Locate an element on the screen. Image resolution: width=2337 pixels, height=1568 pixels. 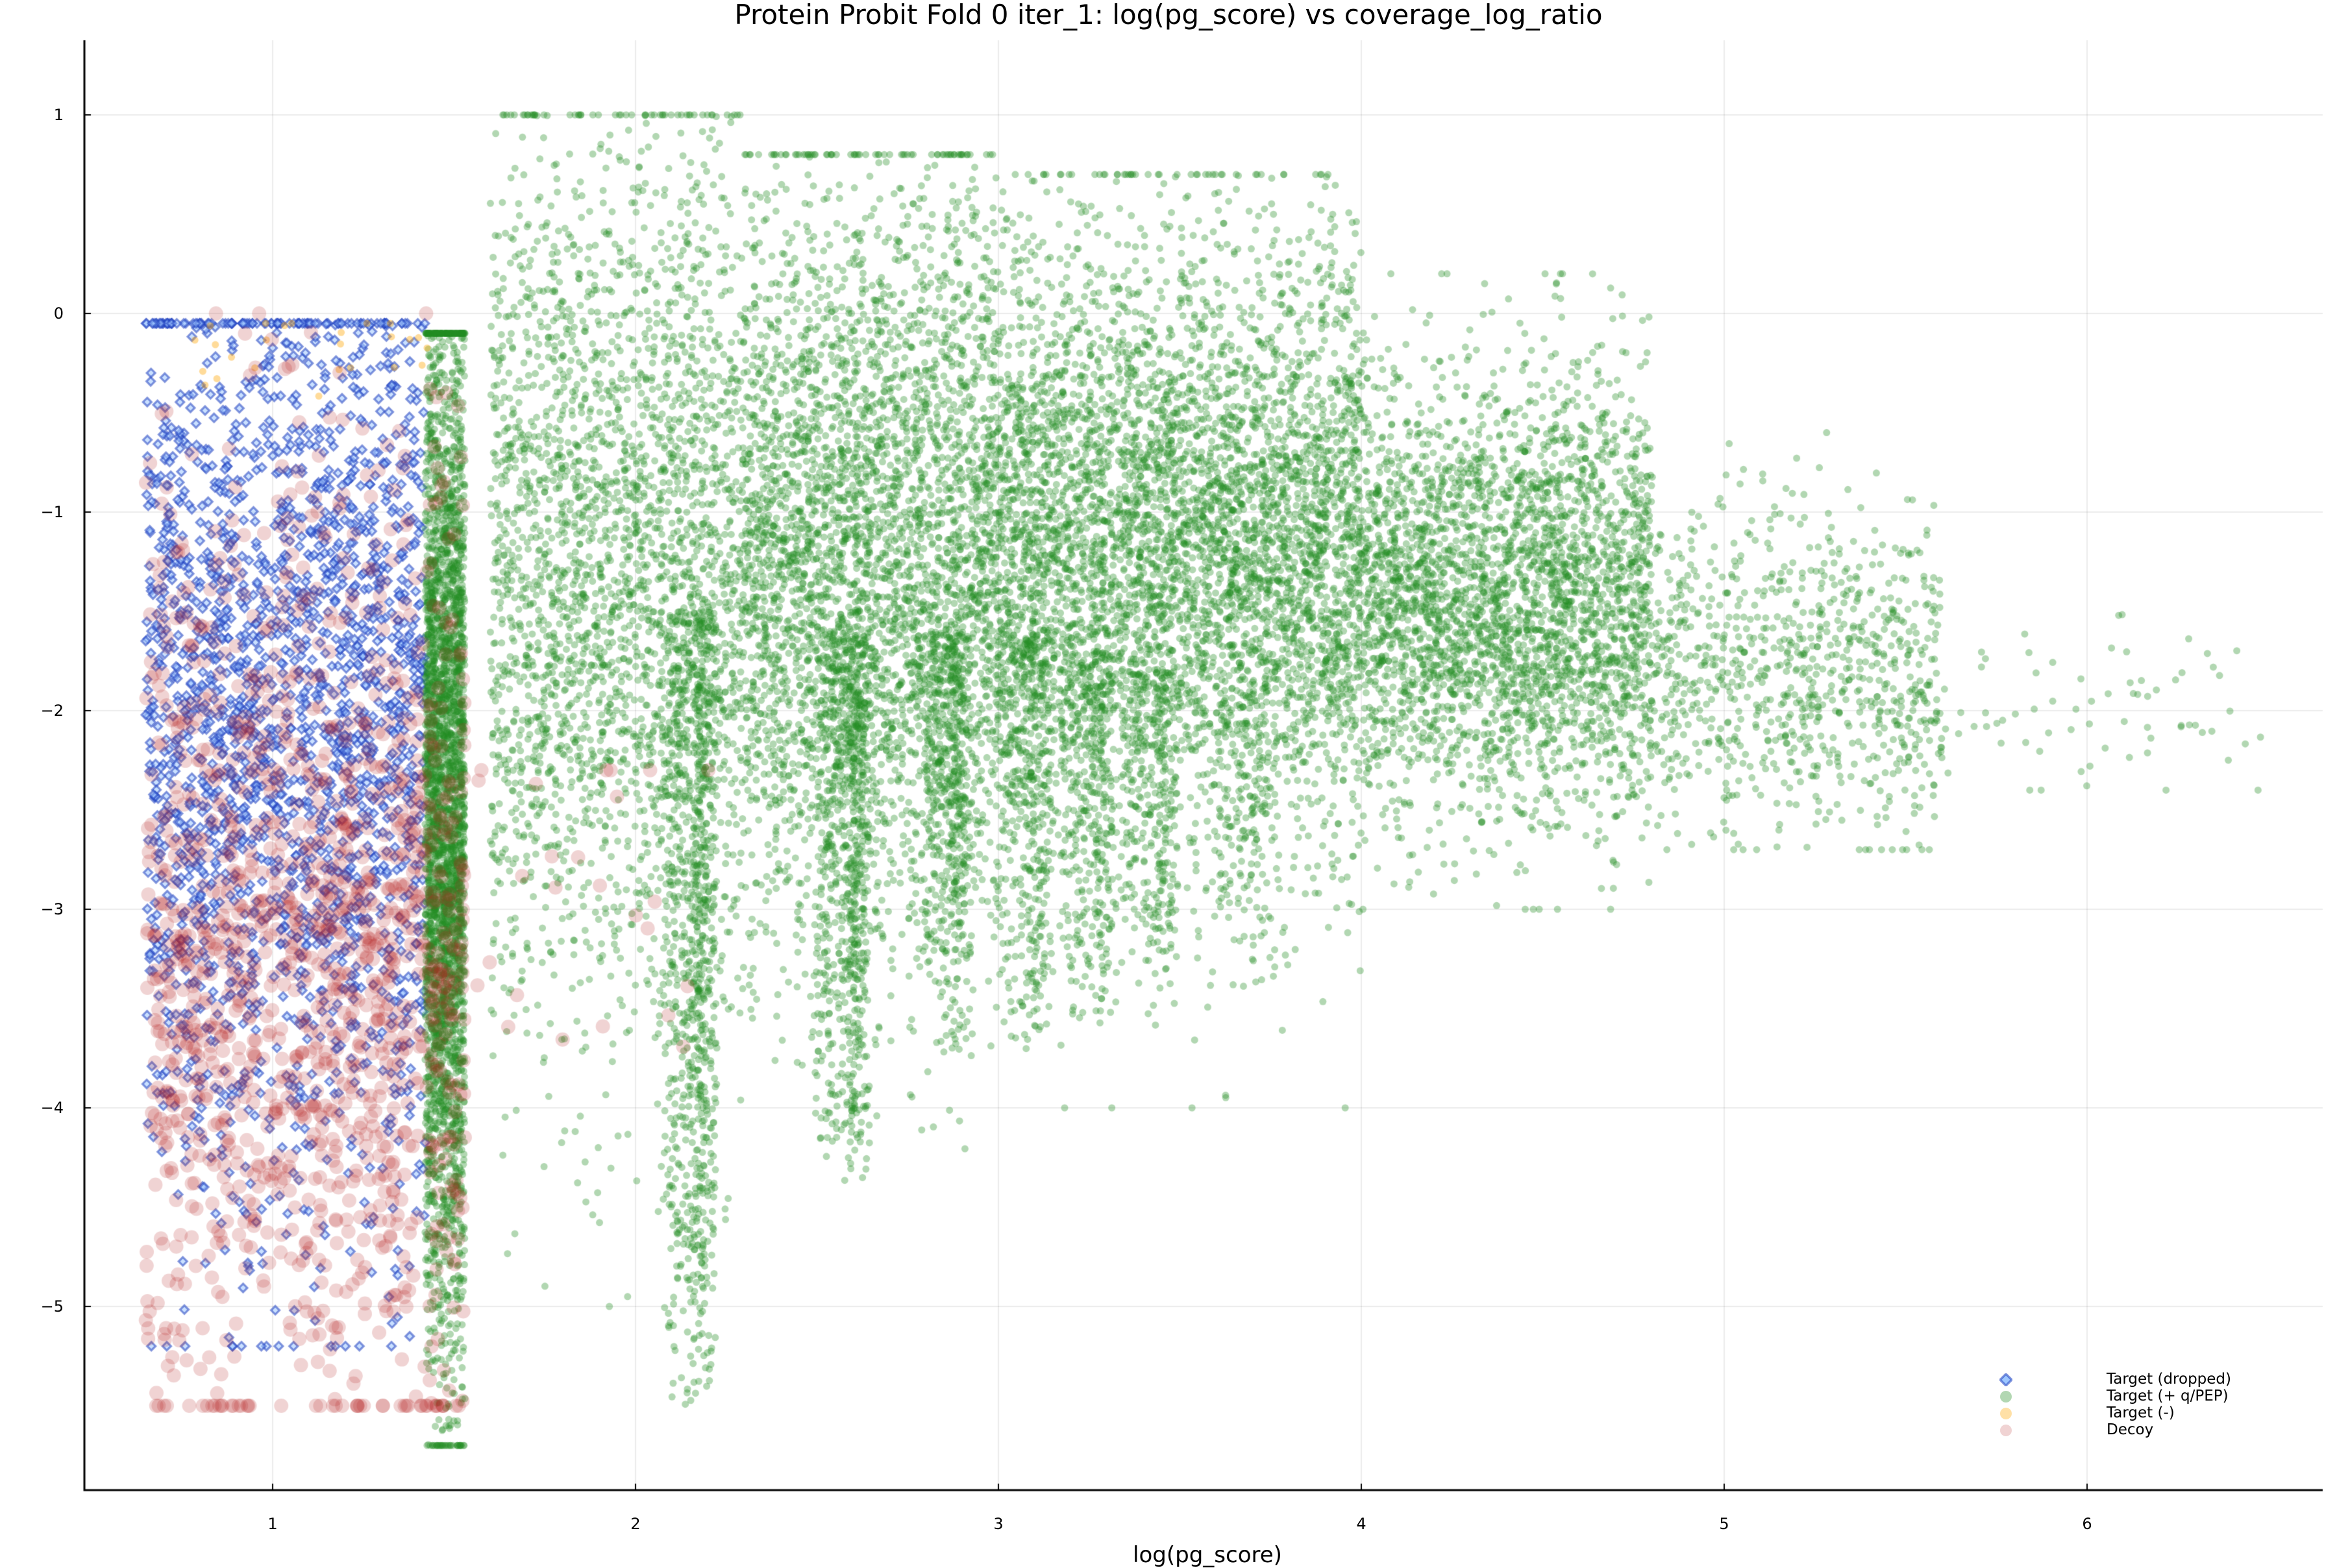
legend-label: Target (dropped) is located at coordinates (2169, 1379).